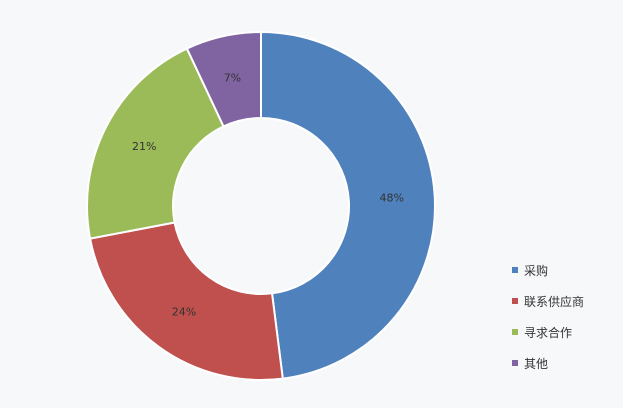 This screenshot has width=623, height=408. I want to click on legend-swatch-other, so click(515, 363).